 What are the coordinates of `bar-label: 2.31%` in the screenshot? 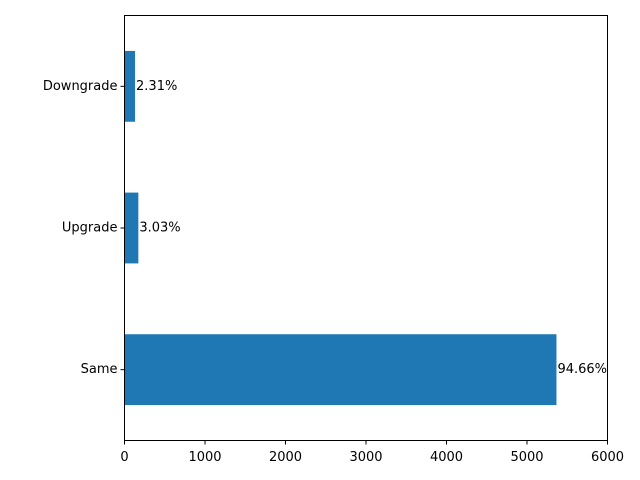 It's located at (156, 86).